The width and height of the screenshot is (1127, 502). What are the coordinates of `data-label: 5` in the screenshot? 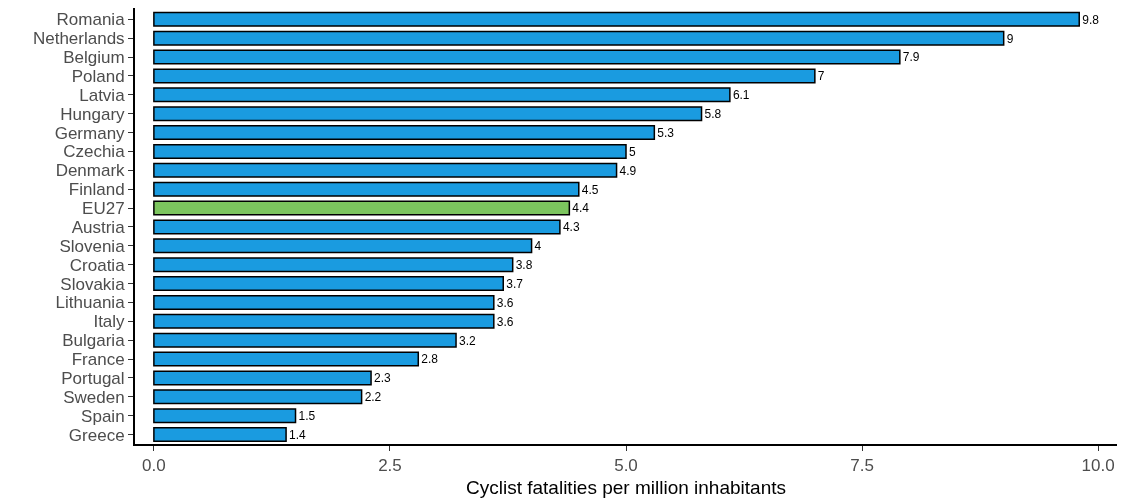 It's located at (632, 151).